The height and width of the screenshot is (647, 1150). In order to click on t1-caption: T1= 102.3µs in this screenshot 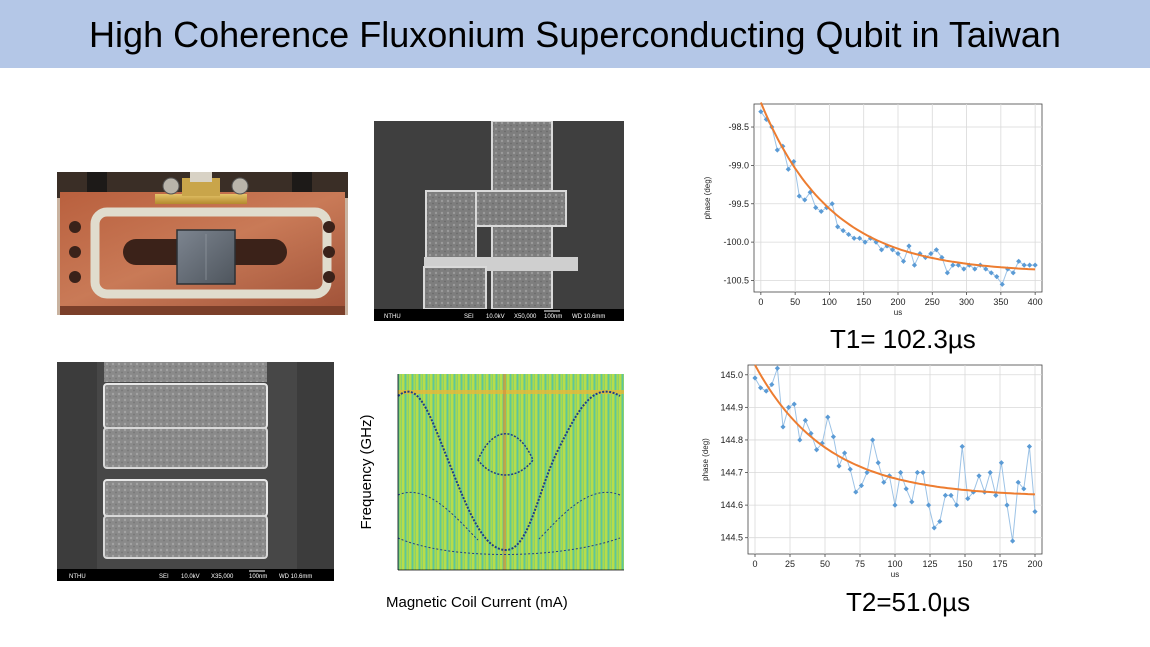, I will do `click(903, 339)`.